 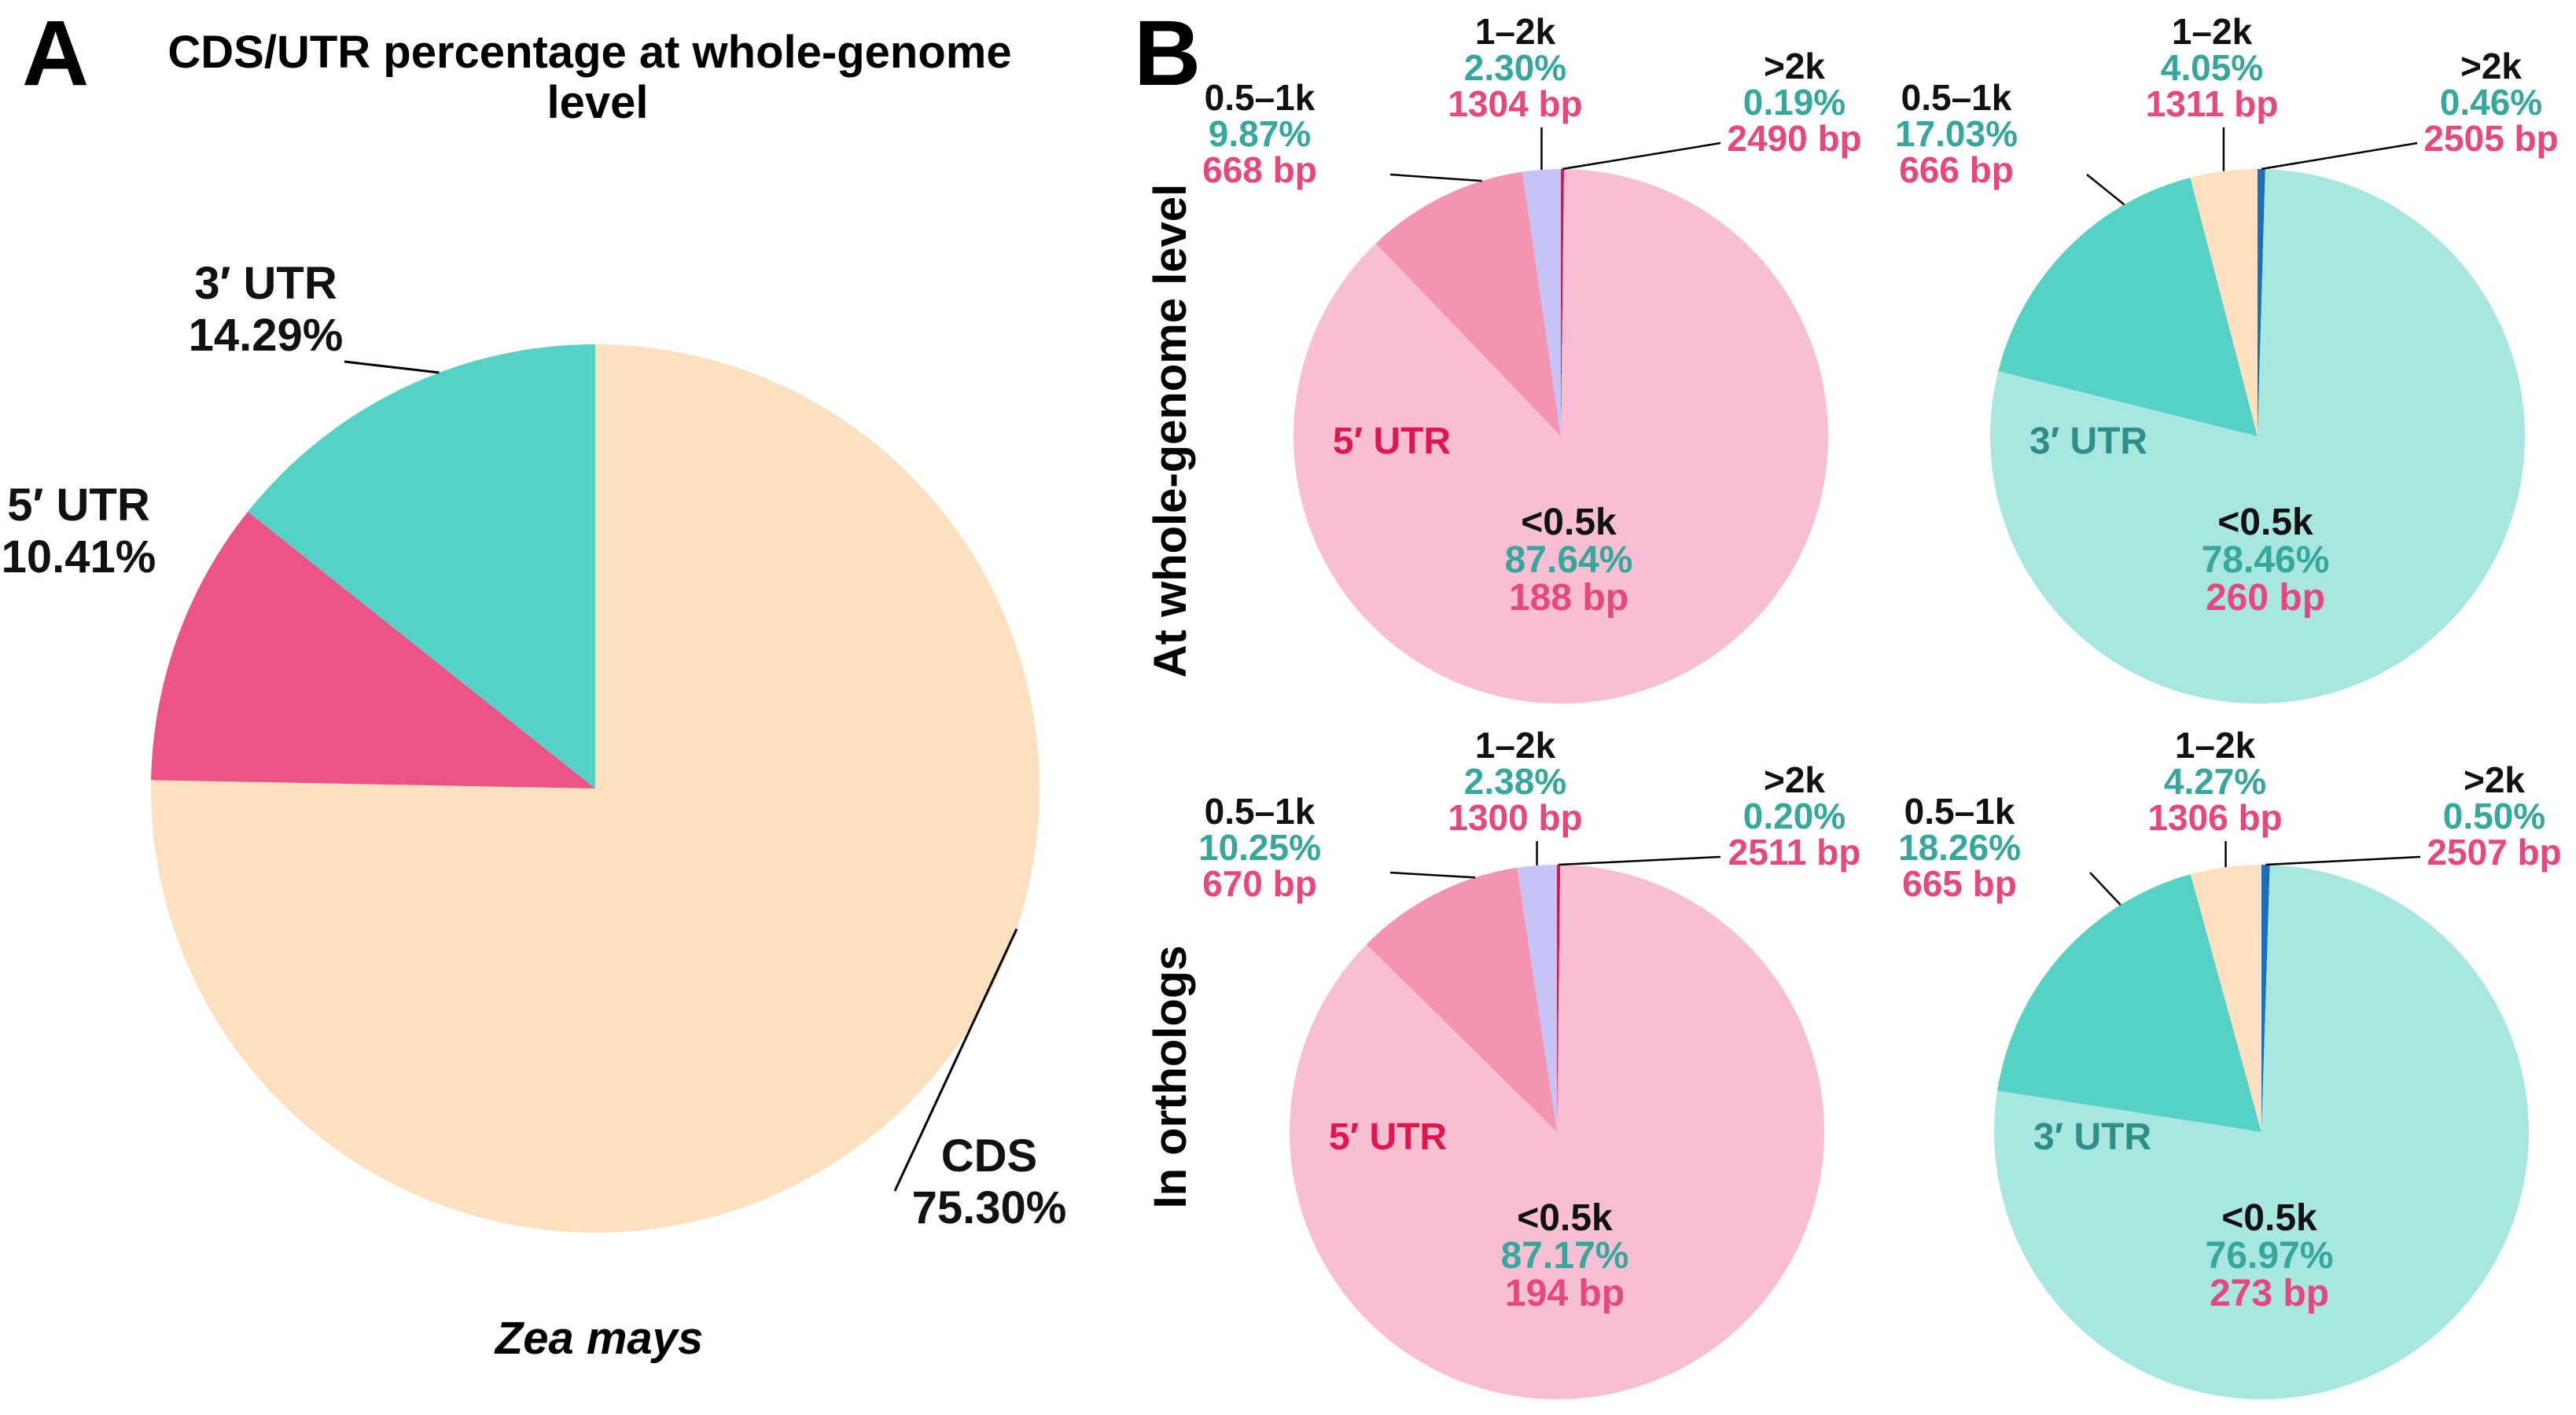 What do you see at coordinates (2491, 102) in the screenshot?
I see `pie-b2-gt2k-pct: 0.46%` at bounding box center [2491, 102].